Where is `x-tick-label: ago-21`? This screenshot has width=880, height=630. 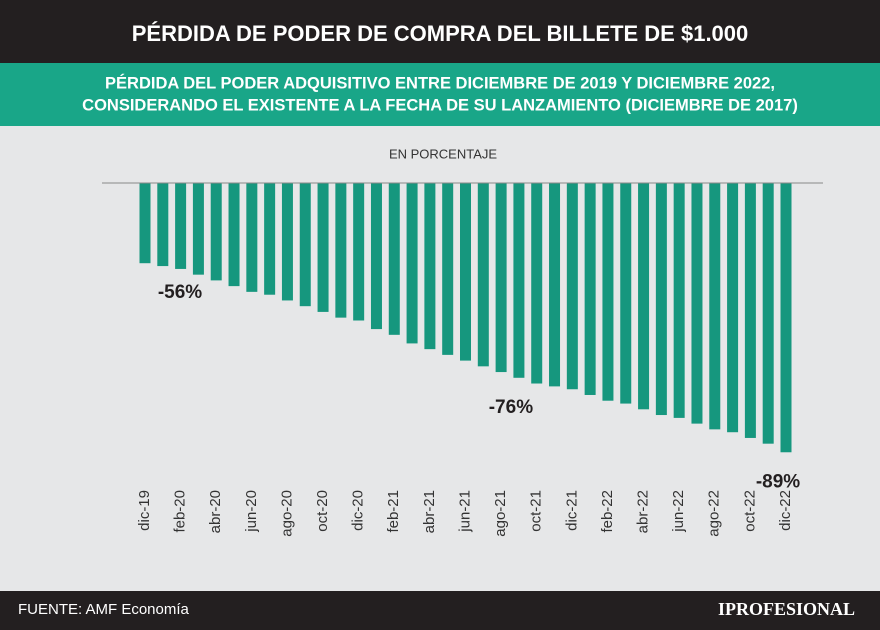 x-tick-label: ago-21 is located at coordinates (500, 513).